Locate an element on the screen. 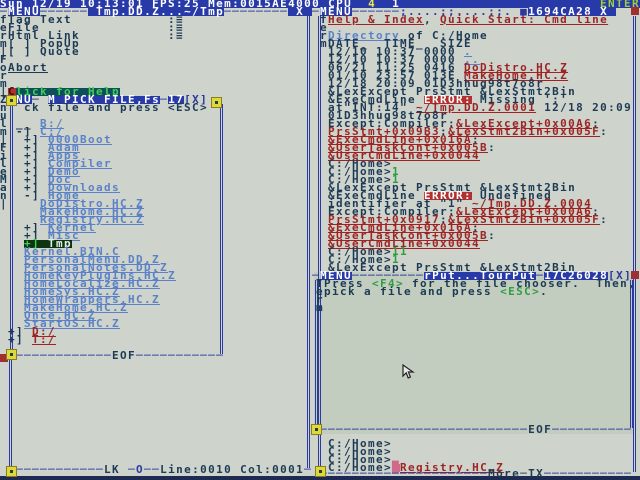  checkbox-quote: [ ] Quote is located at coordinates (44, 51).